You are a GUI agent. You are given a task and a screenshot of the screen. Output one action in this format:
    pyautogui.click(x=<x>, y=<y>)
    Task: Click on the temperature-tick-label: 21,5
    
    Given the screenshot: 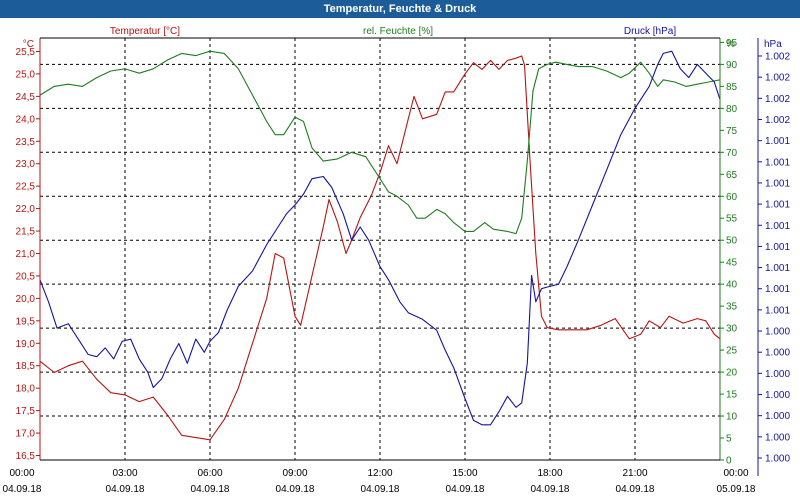 What is the action you would take?
    pyautogui.click(x=26, y=232)
    